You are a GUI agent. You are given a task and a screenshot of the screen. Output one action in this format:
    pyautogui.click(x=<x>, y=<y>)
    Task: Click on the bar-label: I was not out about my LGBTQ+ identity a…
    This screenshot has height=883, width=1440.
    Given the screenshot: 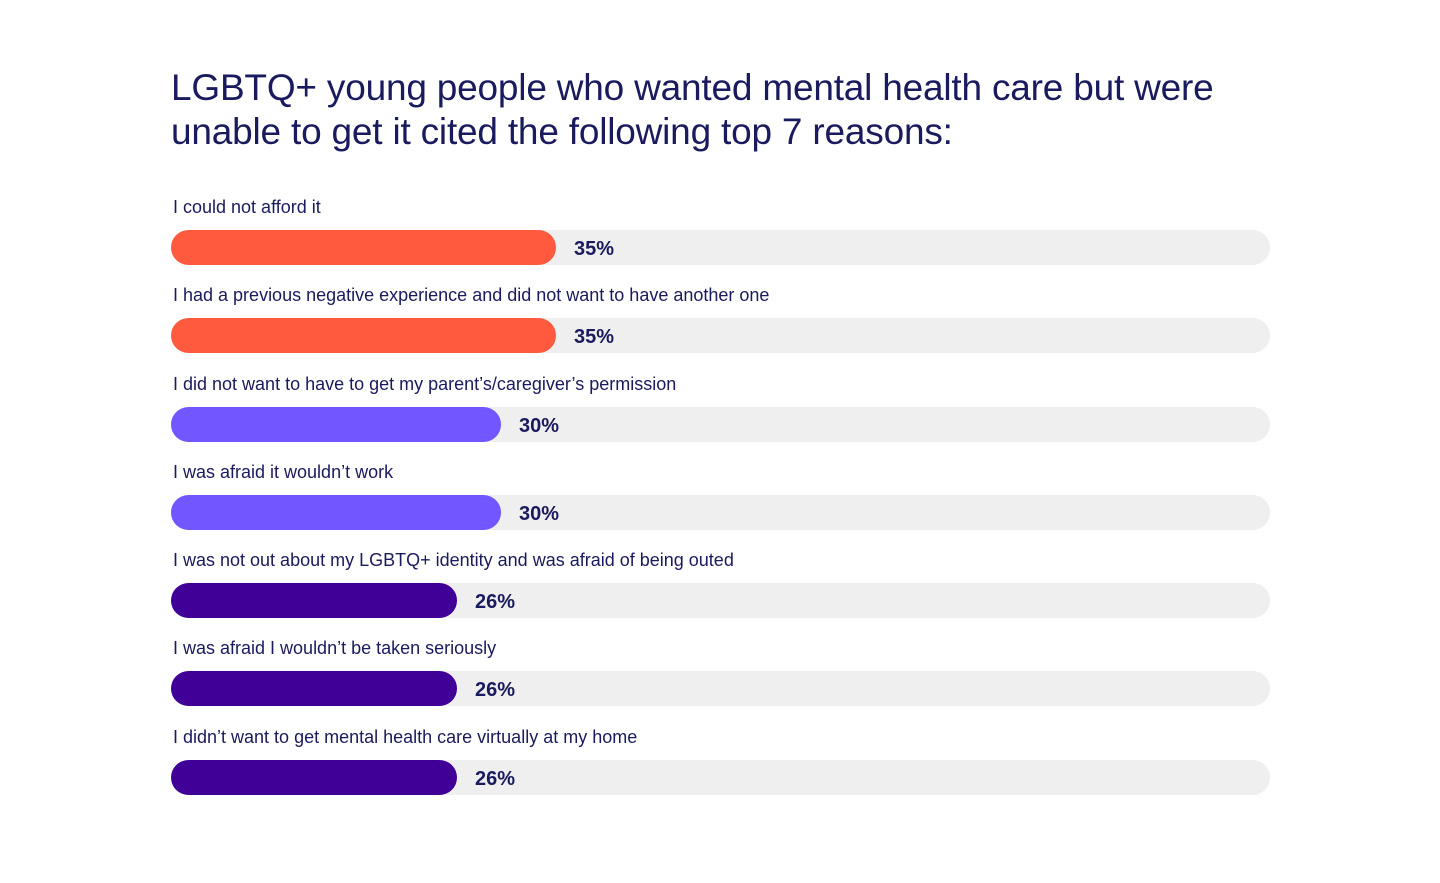 What is the action you would take?
    pyautogui.click(x=453, y=560)
    